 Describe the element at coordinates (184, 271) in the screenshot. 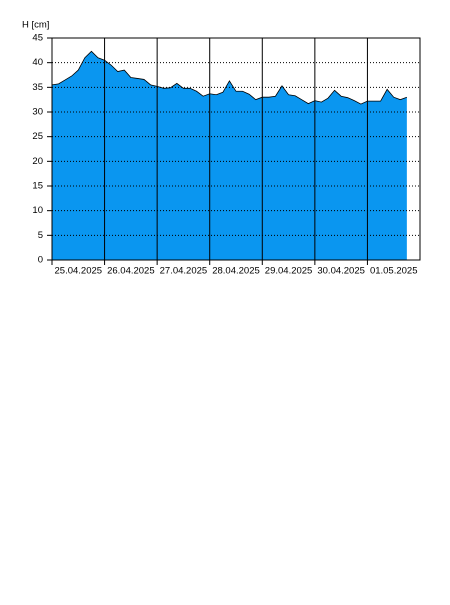

I see `x-tick-label: 27.04.2025` at that location.